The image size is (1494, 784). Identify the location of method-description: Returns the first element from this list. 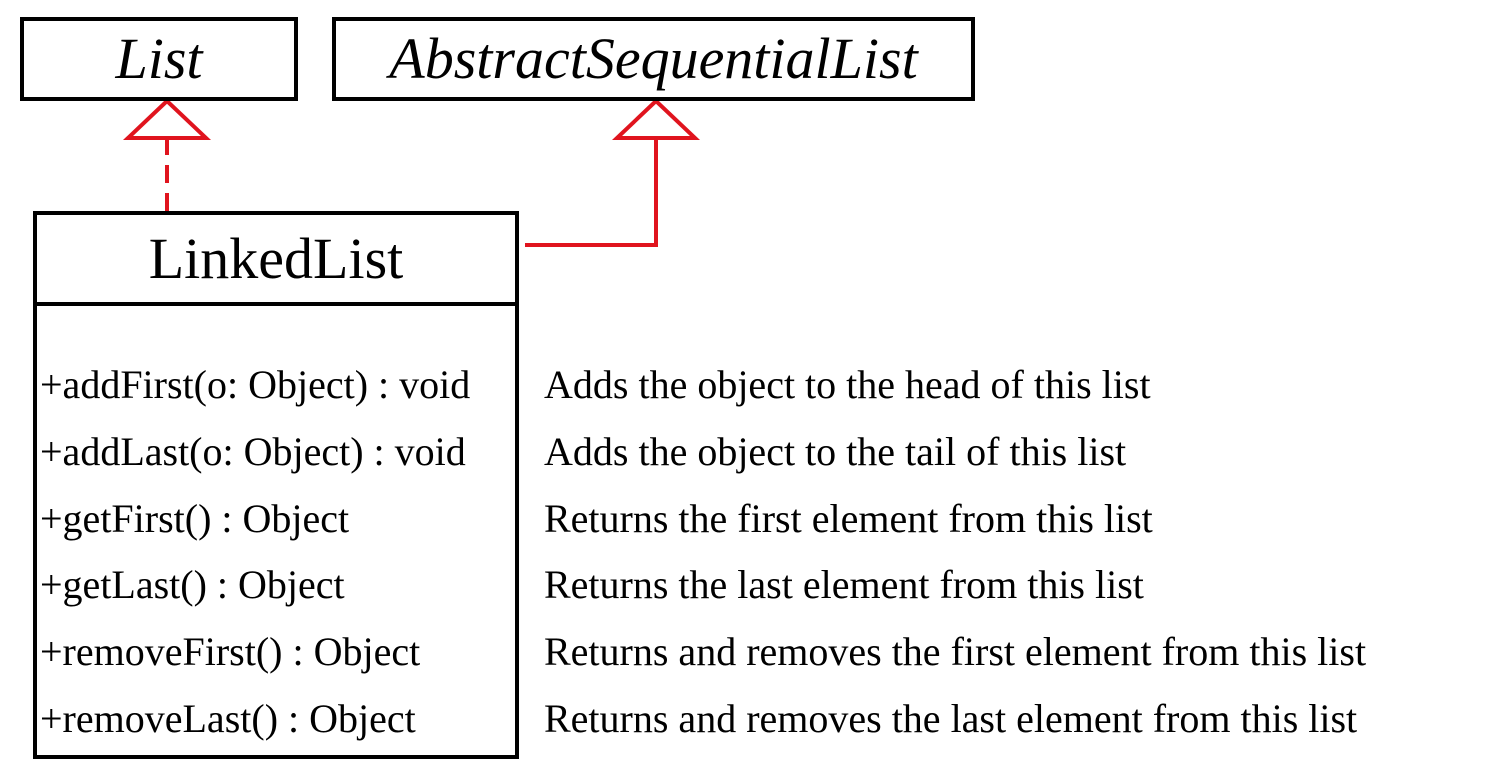
(848, 518).